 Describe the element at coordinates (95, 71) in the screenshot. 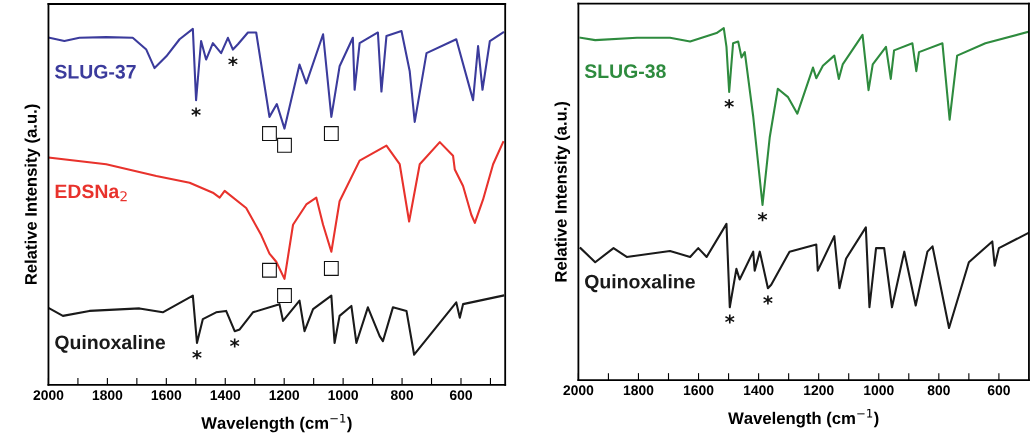

I see `series-label: SLUG-37` at that location.